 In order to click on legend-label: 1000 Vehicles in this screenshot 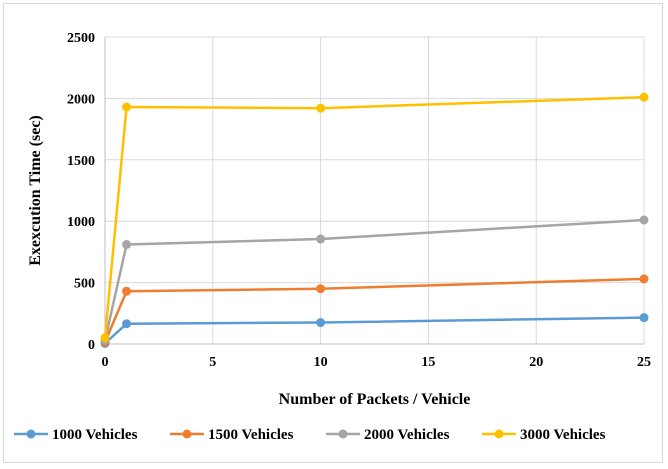, I will do `click(95, 435)`.